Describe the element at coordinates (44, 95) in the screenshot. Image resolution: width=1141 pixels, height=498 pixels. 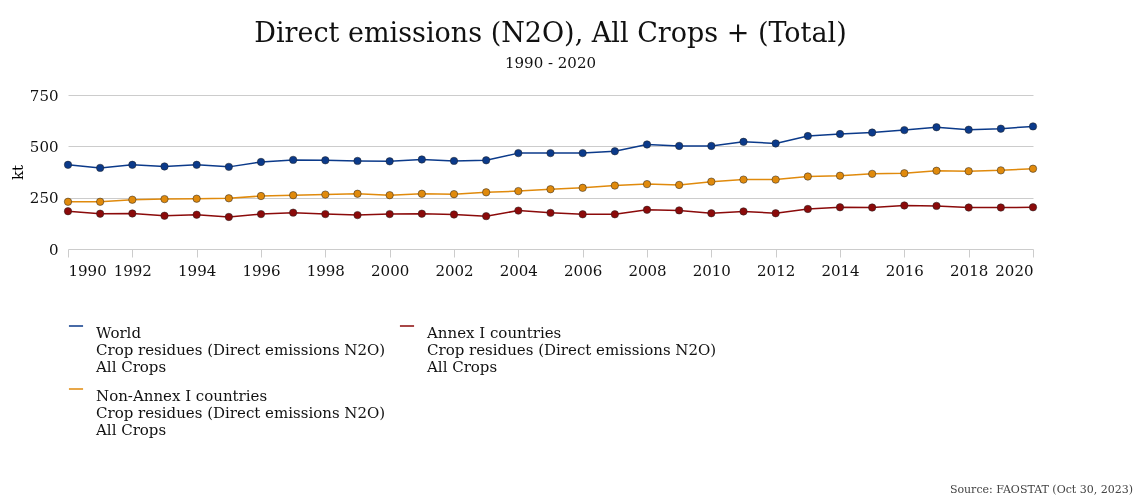
I see `y-tick-label: 750` at that location.